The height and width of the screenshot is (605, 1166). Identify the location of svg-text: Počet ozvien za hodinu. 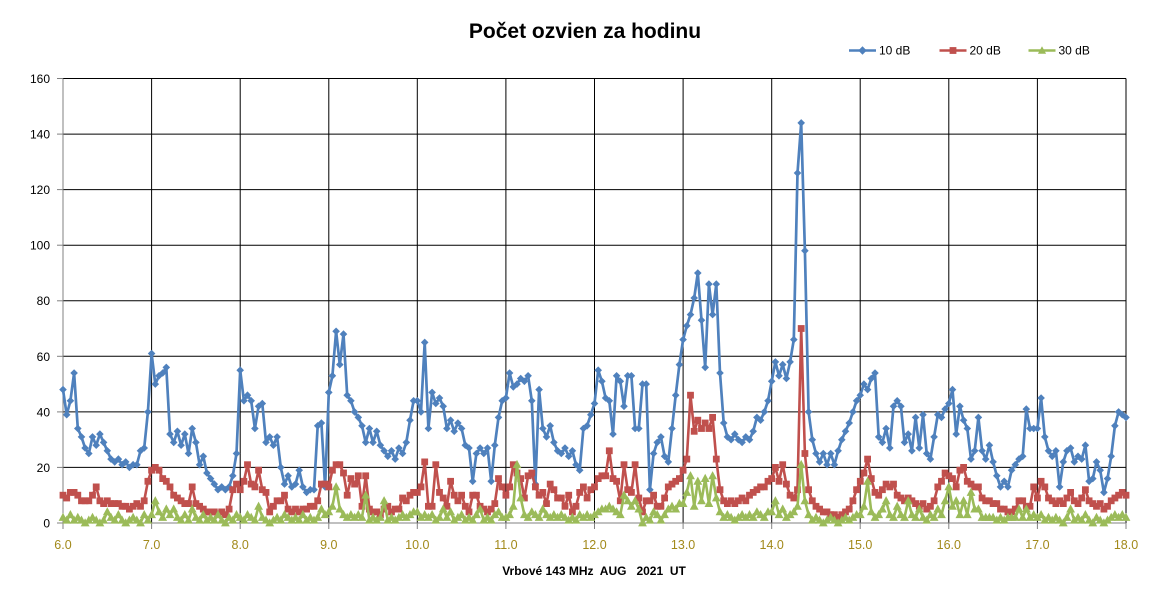
(585, 31).